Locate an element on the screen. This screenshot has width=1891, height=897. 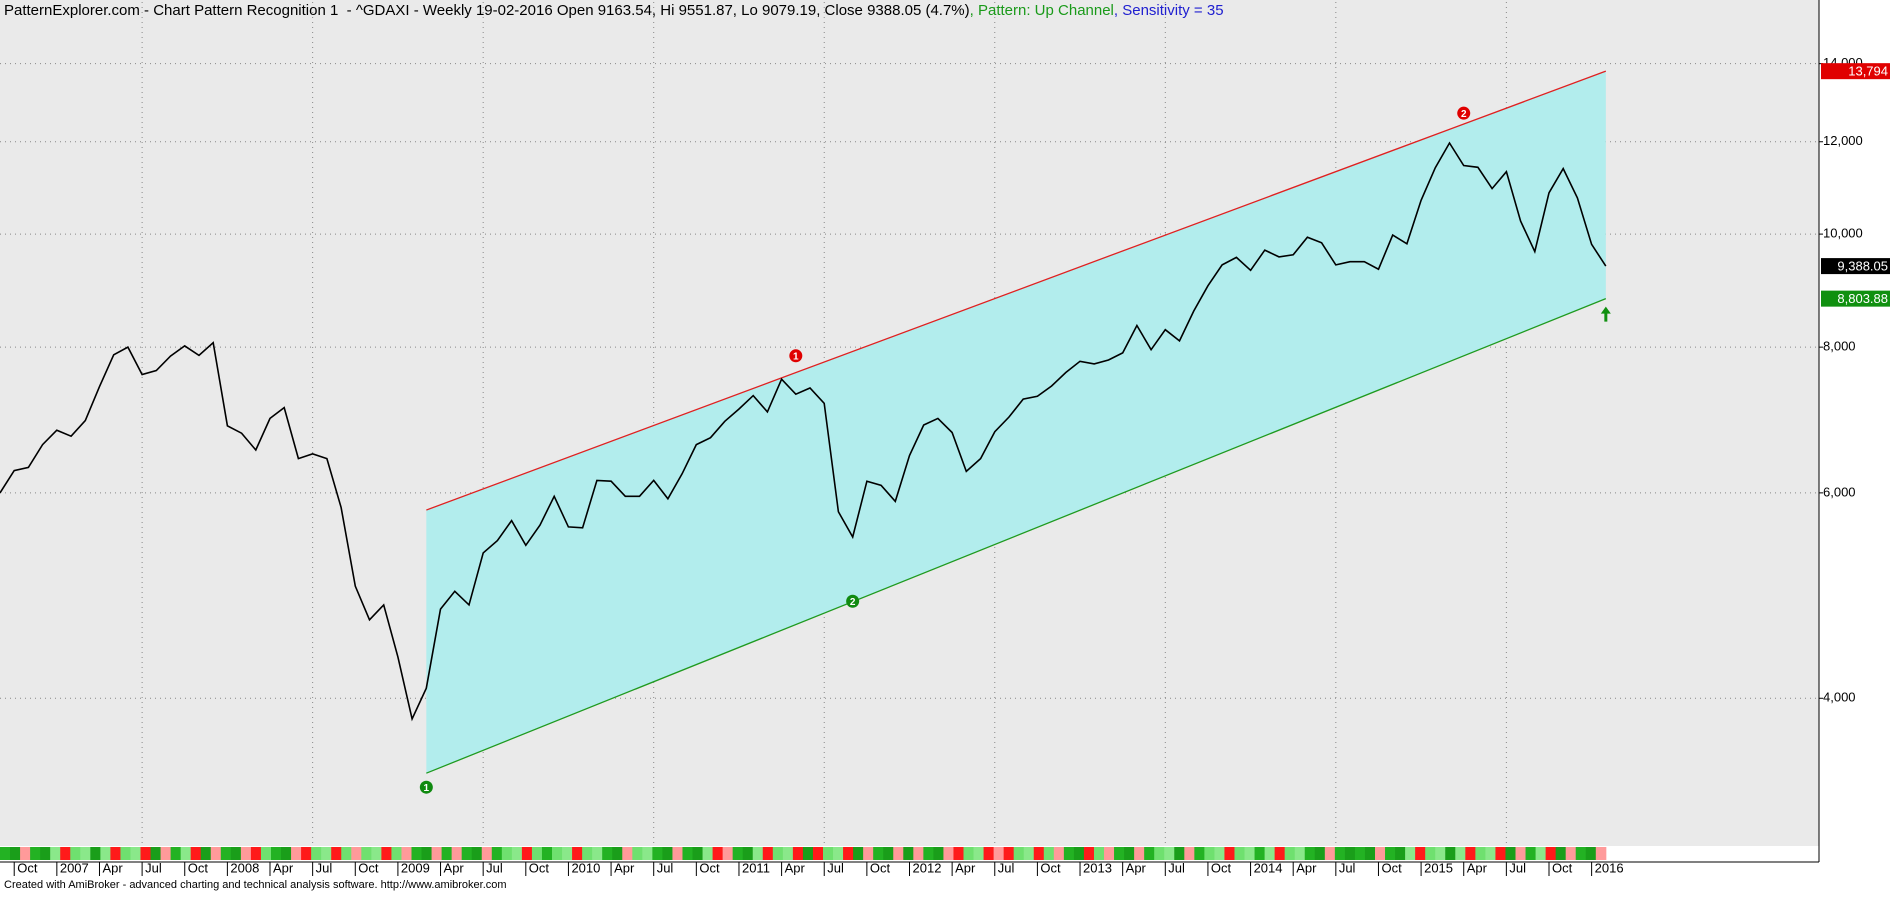
x-tick-label: 2009 is located at coordinates (415, 867).